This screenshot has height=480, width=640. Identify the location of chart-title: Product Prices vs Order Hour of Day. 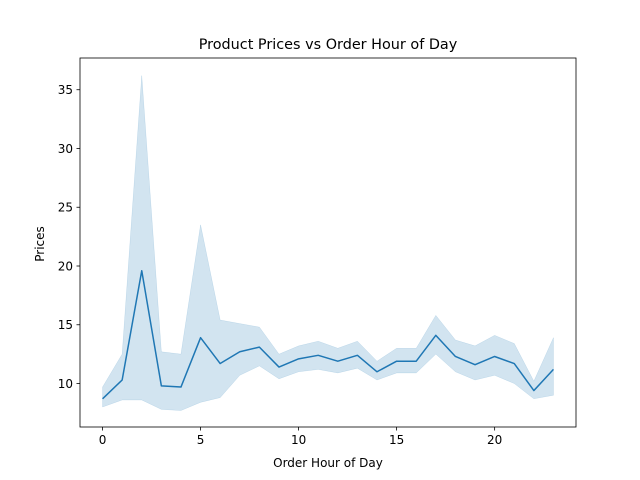
(328, 45).